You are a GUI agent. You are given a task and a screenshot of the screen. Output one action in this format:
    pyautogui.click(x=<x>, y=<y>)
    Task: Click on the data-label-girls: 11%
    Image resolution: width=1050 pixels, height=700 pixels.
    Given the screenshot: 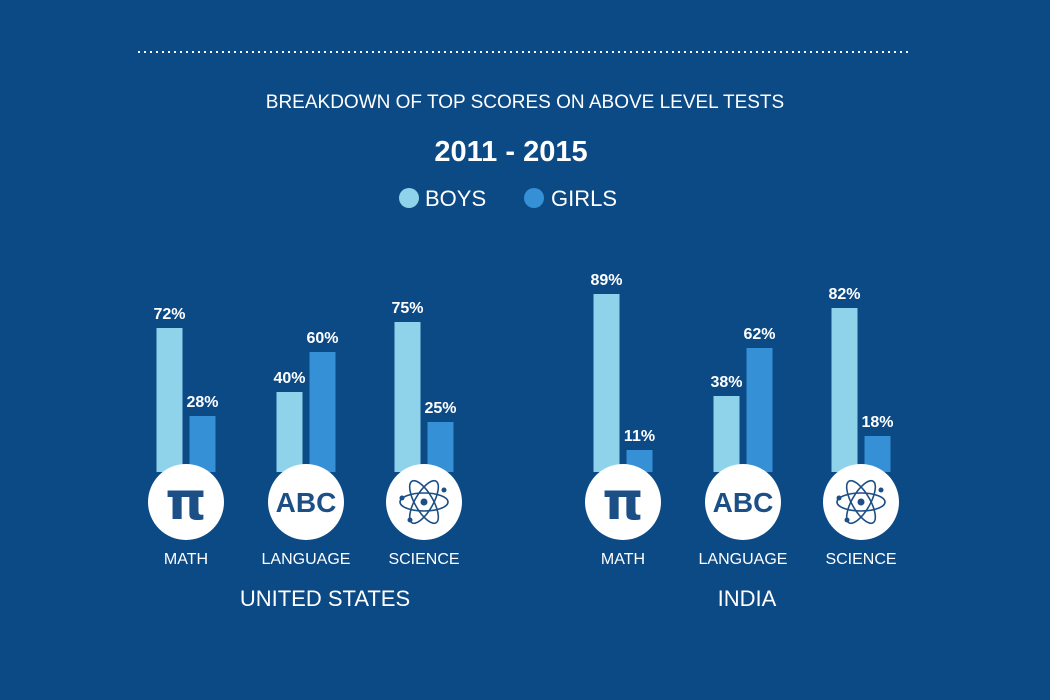 What is the action you would take?
    pyautogui.click(x=639, y=436)
    